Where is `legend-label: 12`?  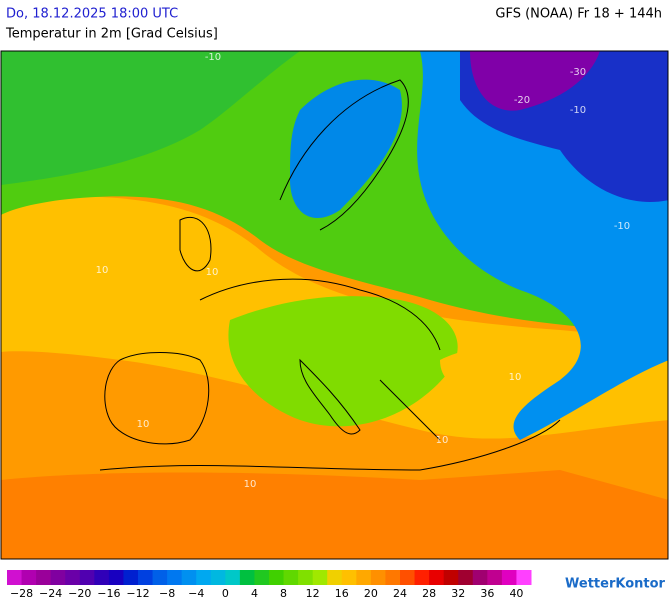
legend-label: 12 is located at coordinates (313, 593).